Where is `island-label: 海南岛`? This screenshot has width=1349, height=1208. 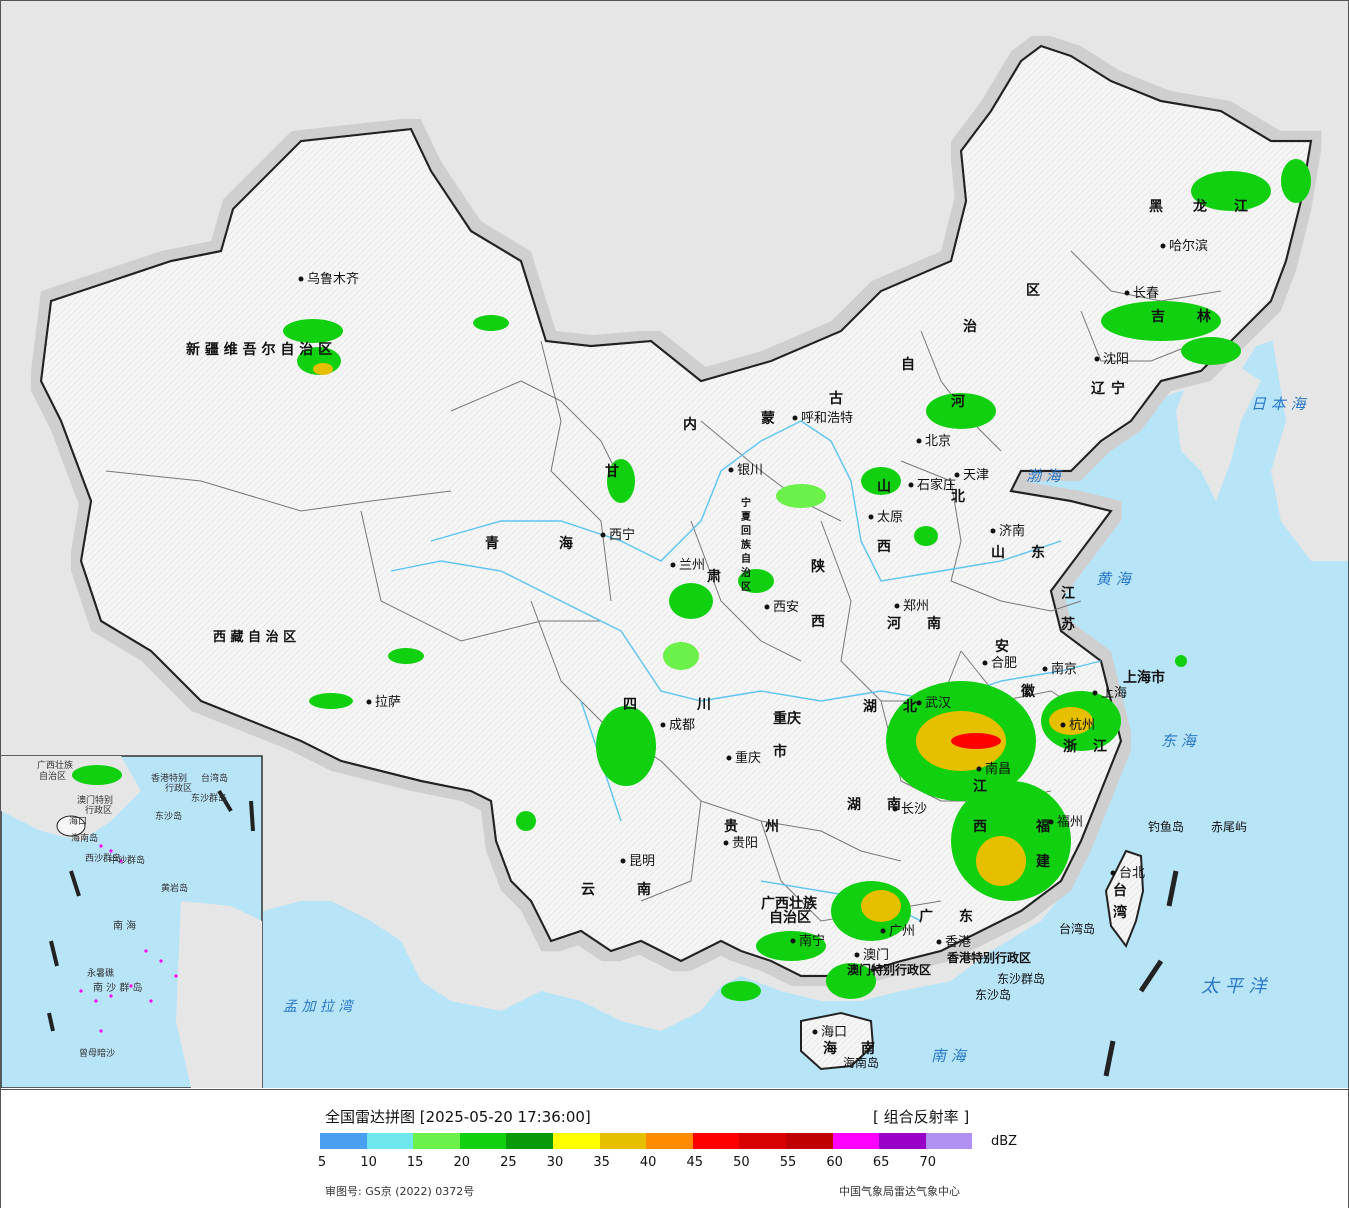 island-label: 海南岛 is located at coordinates (861, 1062).